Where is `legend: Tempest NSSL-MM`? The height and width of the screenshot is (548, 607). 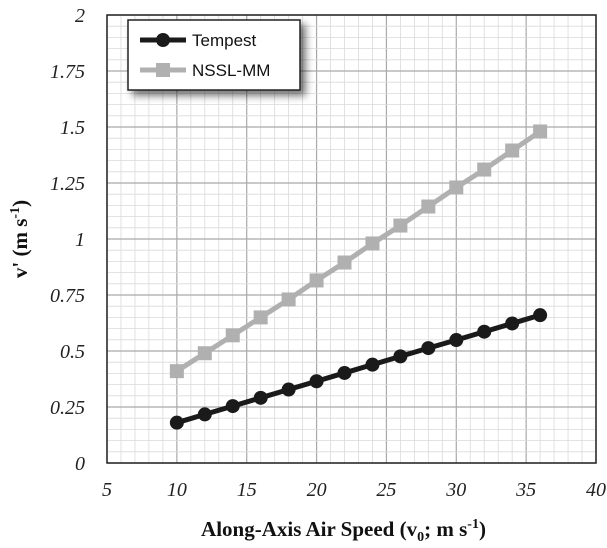 legend: Tempest NSSL-MM is located at coordinates (214, 55).